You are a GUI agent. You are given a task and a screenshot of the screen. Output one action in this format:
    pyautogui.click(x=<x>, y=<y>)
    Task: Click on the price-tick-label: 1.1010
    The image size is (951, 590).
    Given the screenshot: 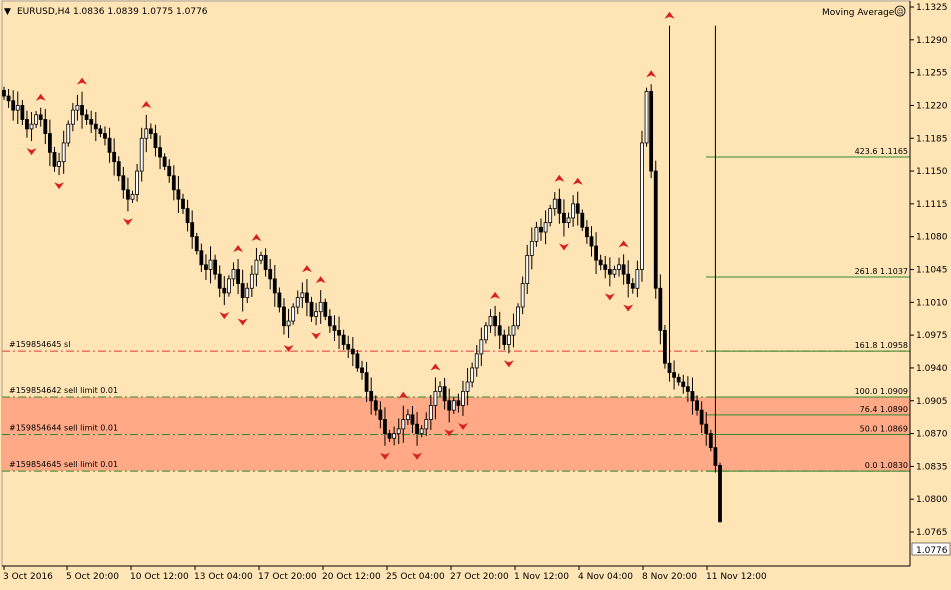 What is the action you would take?
    pyautogui.click(x=932, y=303)
    